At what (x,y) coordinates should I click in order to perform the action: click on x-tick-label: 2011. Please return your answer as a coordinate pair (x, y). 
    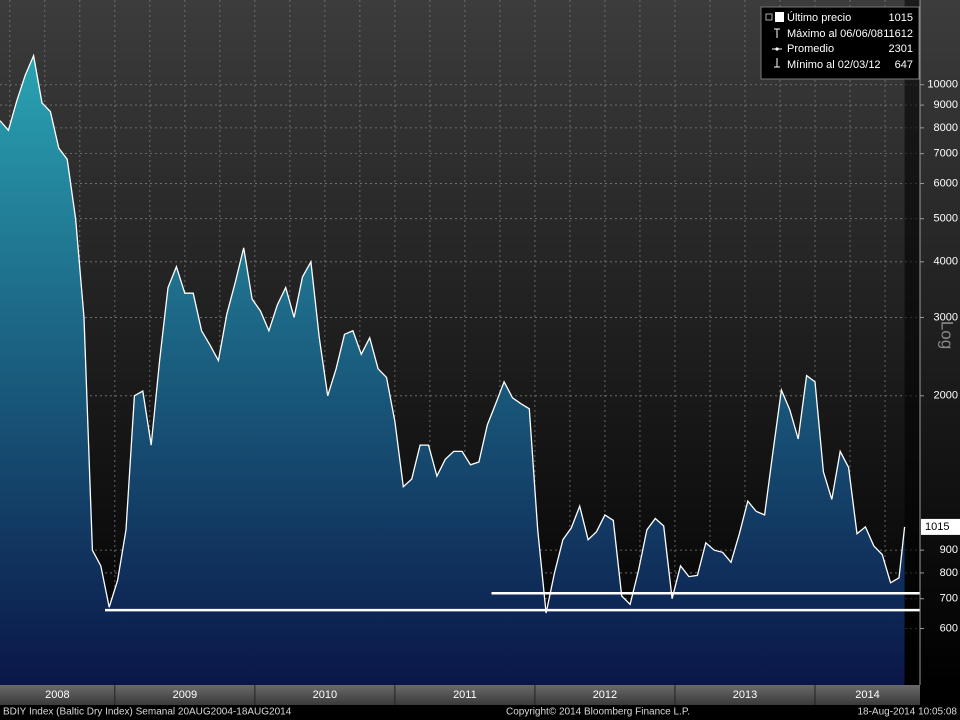
    Looking at the image, I should click on (465, 695).